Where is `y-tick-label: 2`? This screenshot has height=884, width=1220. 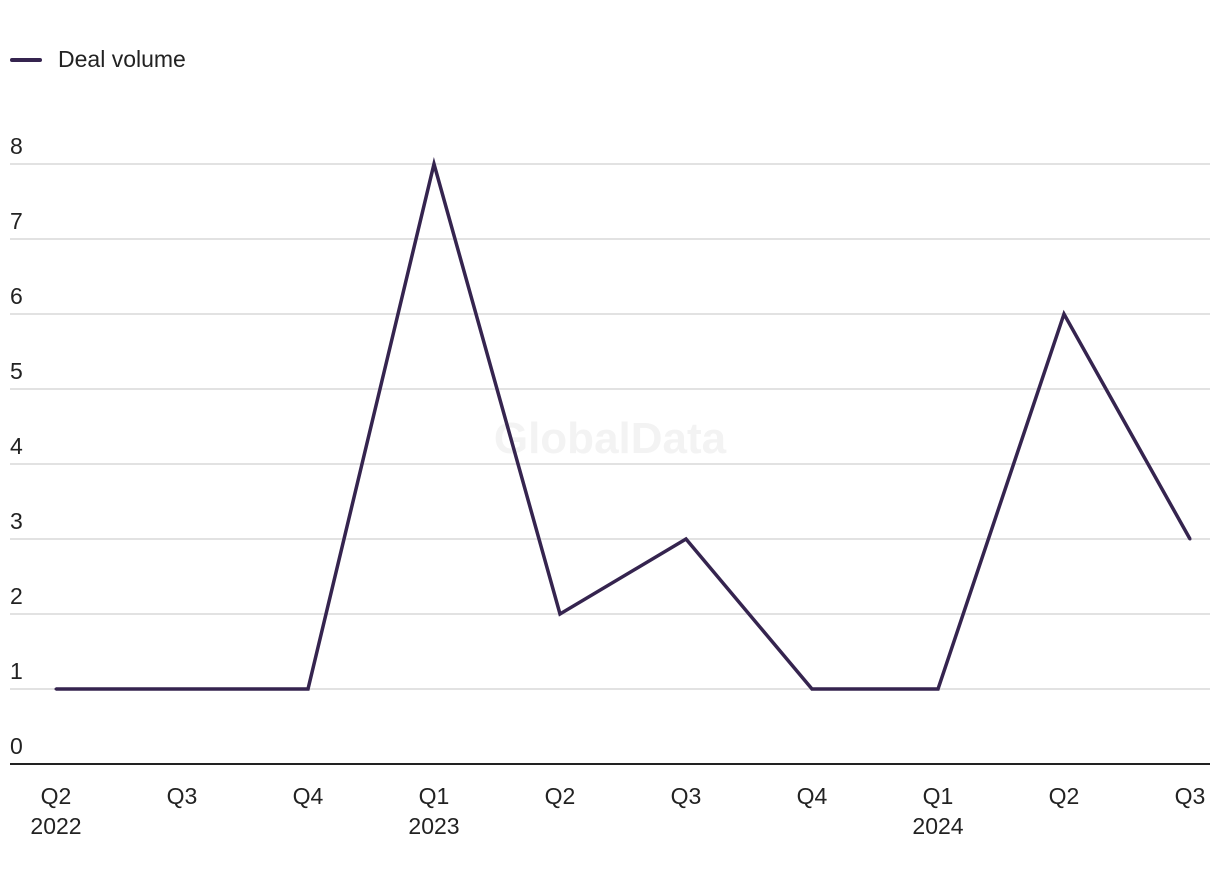
y-tick-label: 2 is located at coordinates (16, 596).